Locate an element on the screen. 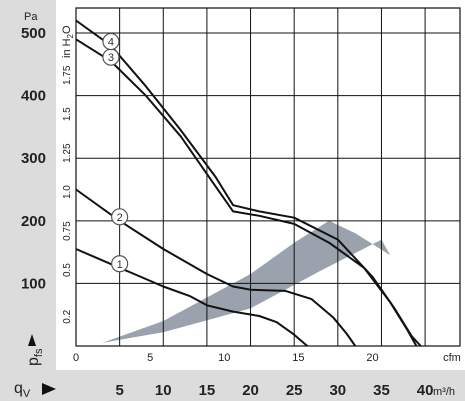 The height and width of the screenshot is (401, 465). y-tick-pa: 100 is located at coordinates (33, 283).